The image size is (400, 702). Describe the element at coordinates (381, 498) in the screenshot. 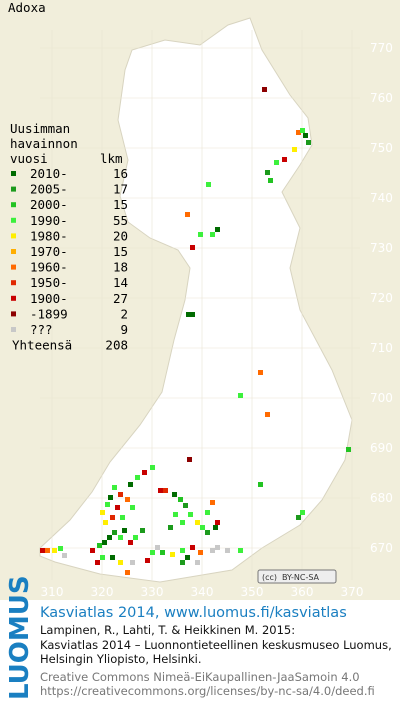

I see `grid-label: 680` at that location.